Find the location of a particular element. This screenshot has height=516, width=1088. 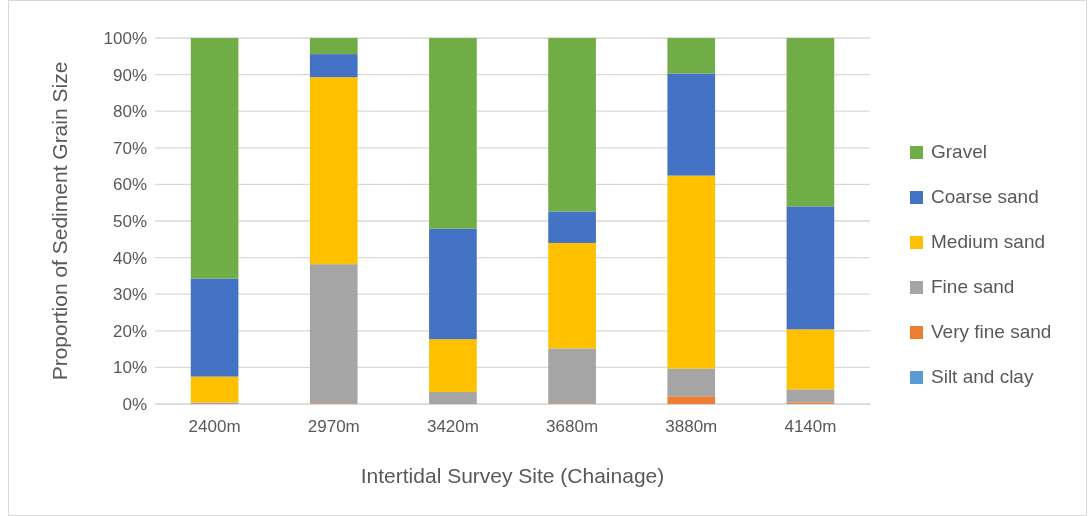

x-tick-label: 2400m is located at coordinates (214, 427).